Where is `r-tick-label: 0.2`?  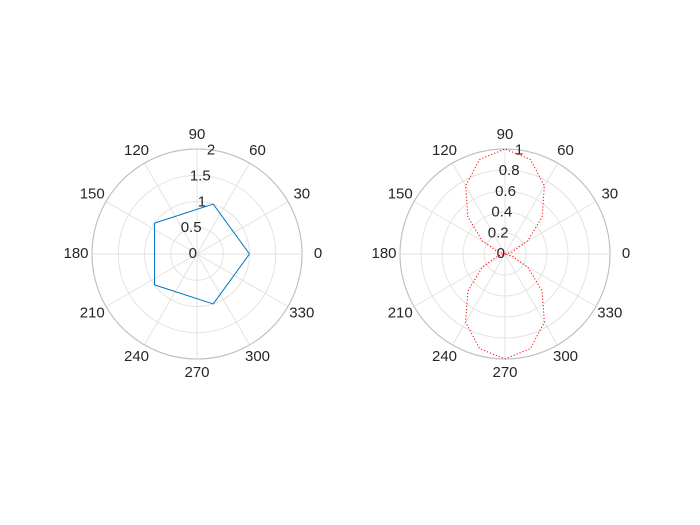 r-tick-label: 0.2 is located at coordinates (498, 232).